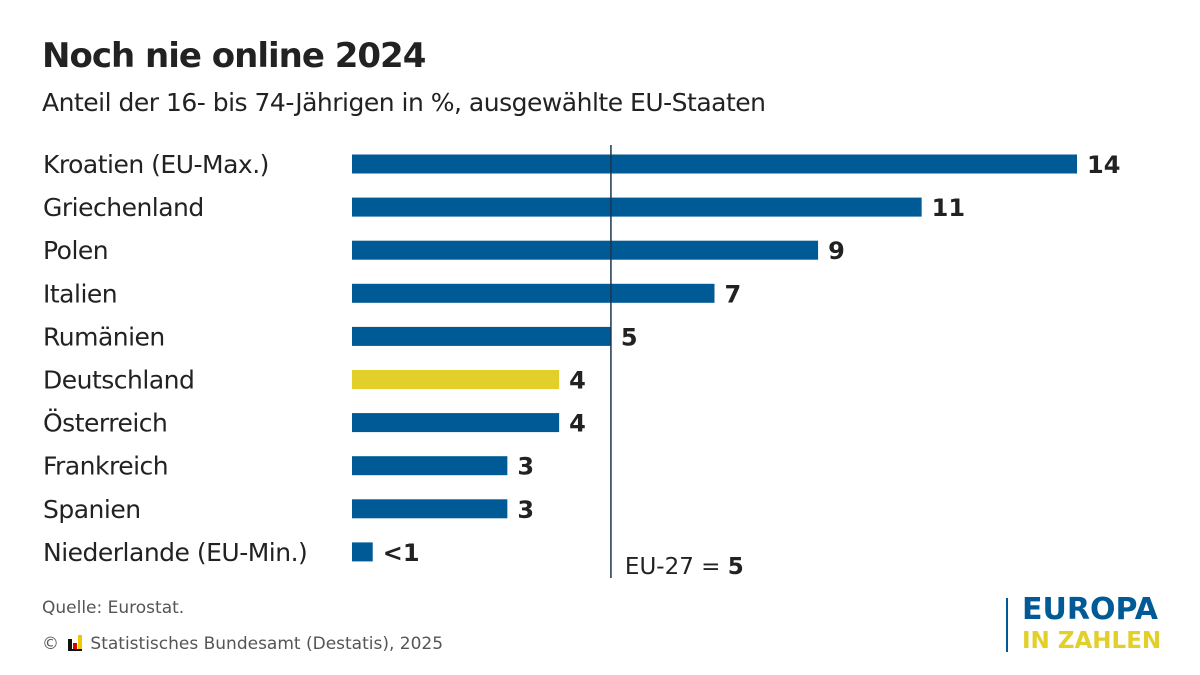 This screenshot has height=675, width=1200. What do you see at coordinates (92, 509) in the screenshot?
I see `category-label: Spanien` at bounding box center [92, 509].